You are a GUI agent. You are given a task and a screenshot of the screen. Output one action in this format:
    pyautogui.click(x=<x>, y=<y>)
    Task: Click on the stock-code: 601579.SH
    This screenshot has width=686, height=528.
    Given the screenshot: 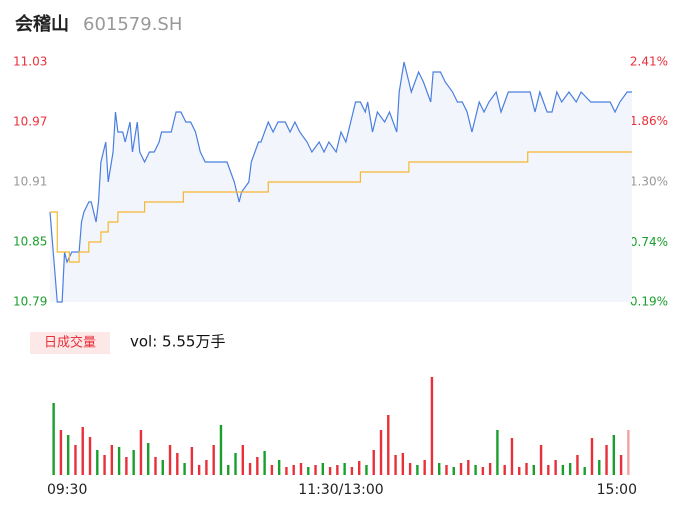 What is the action you would take?
    pyautogui.click(x=132, y=24)
    